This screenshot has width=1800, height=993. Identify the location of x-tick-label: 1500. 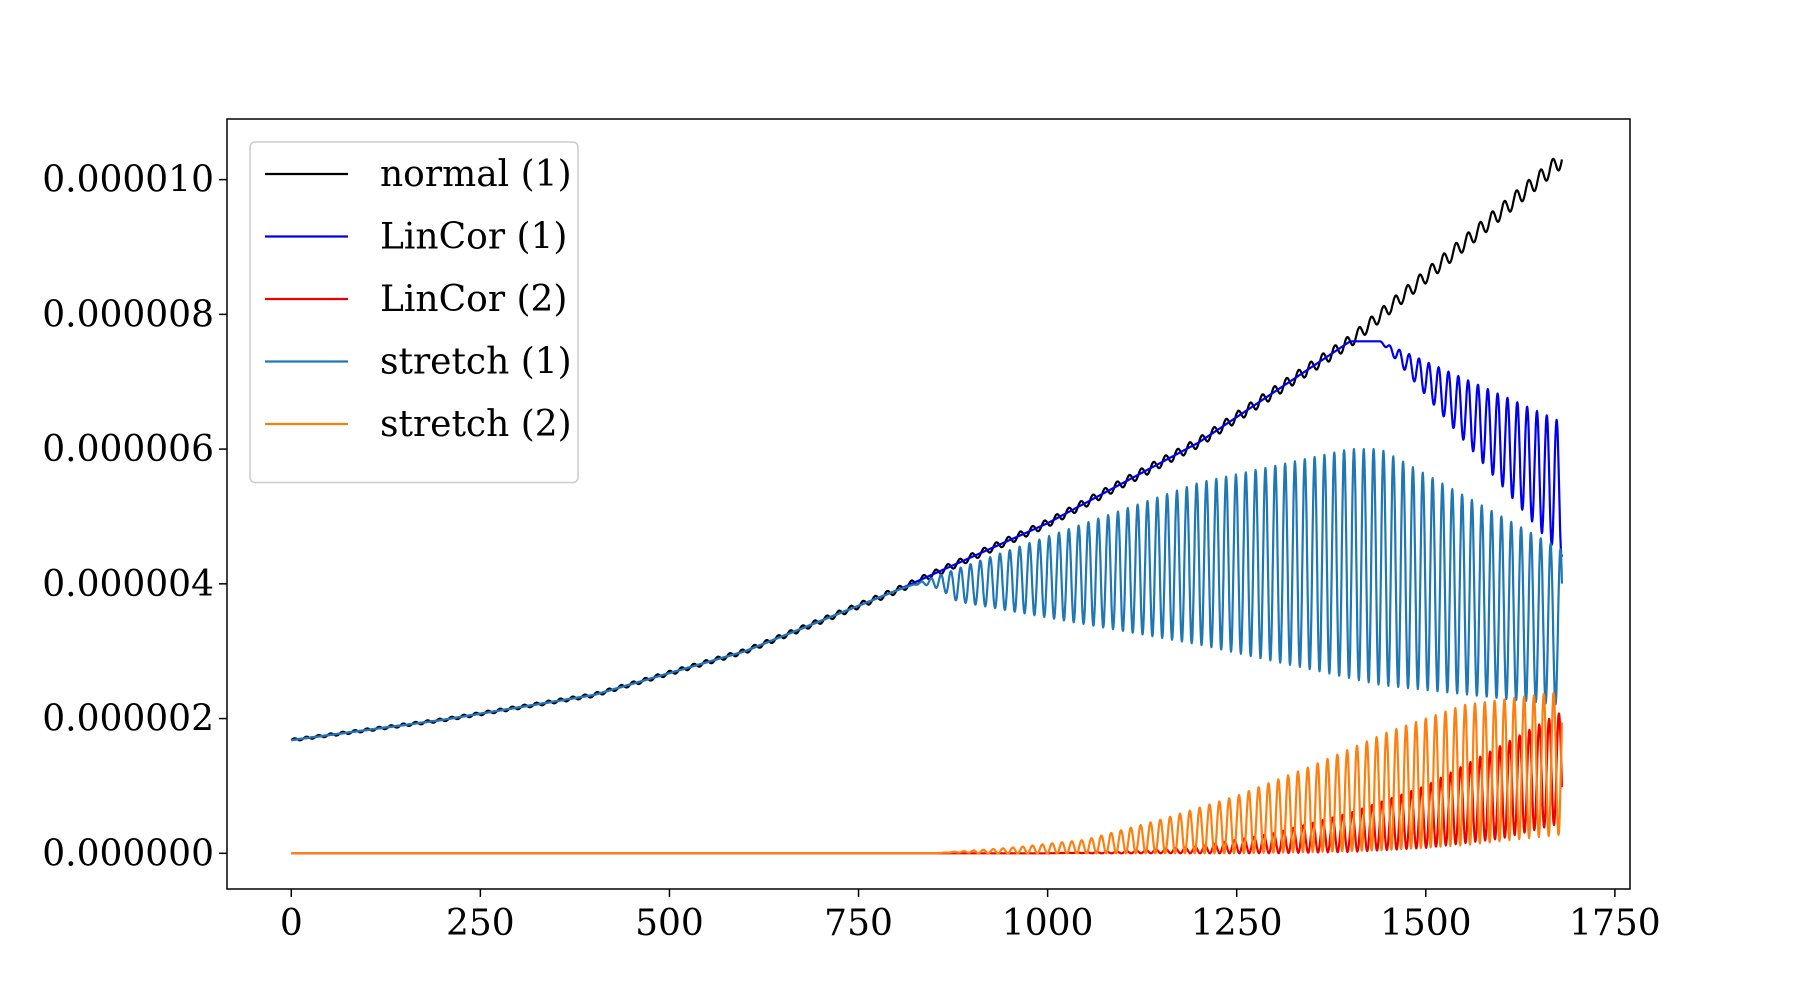
(1426, 923).